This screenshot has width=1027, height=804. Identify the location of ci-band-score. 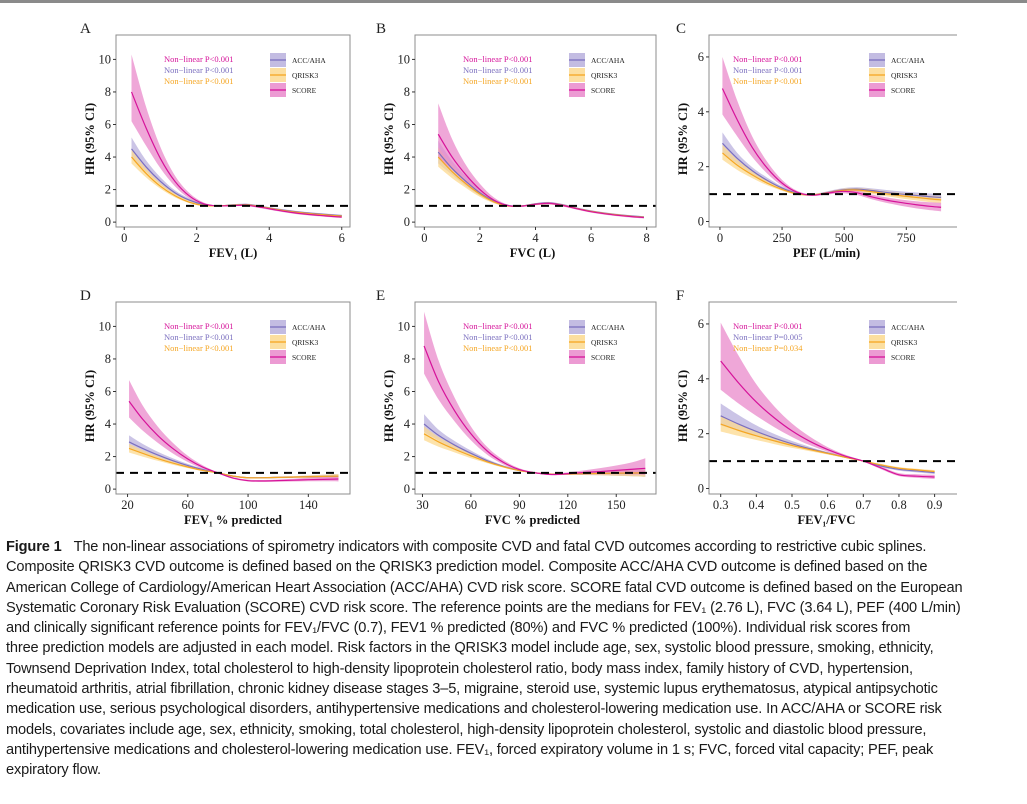
(541, 161).